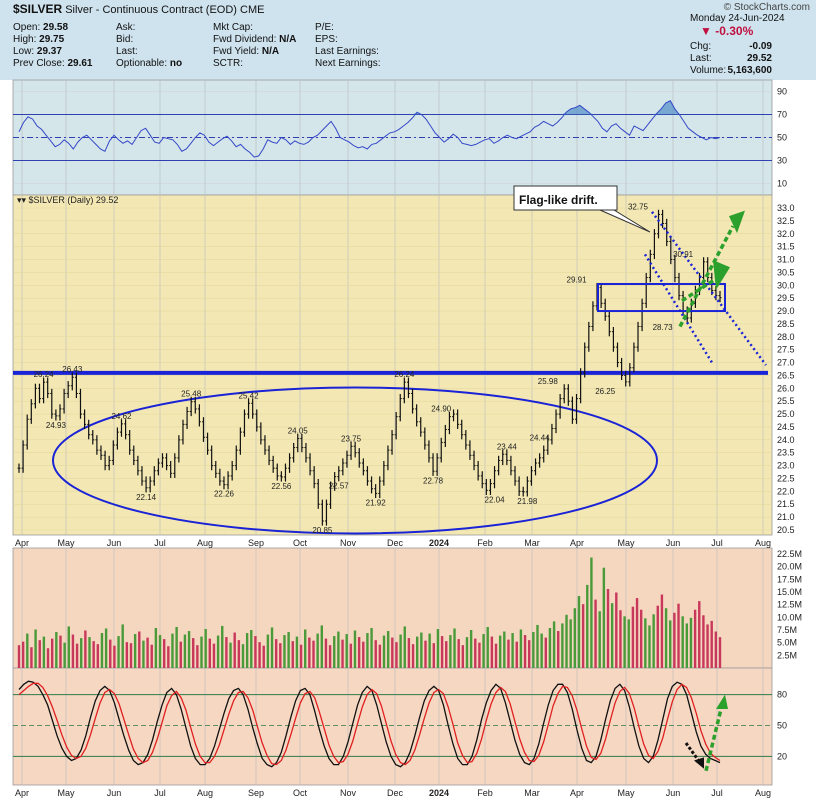 The height and width of the screenshot is (800, 816). Describe the element at coordinates (717, 793) in the screenshot. I see `x-tick-label-bottom: Jul` at that location.